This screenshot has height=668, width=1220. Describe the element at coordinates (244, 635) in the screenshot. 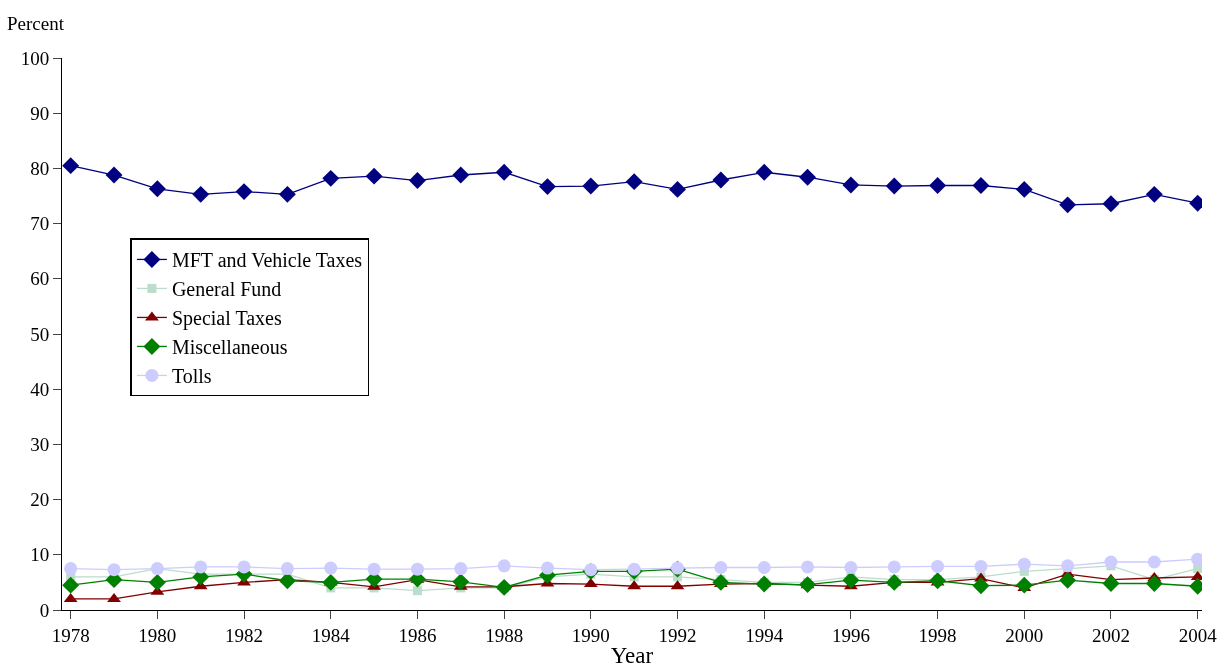

I see `x-tick-label: 1982` at that location.